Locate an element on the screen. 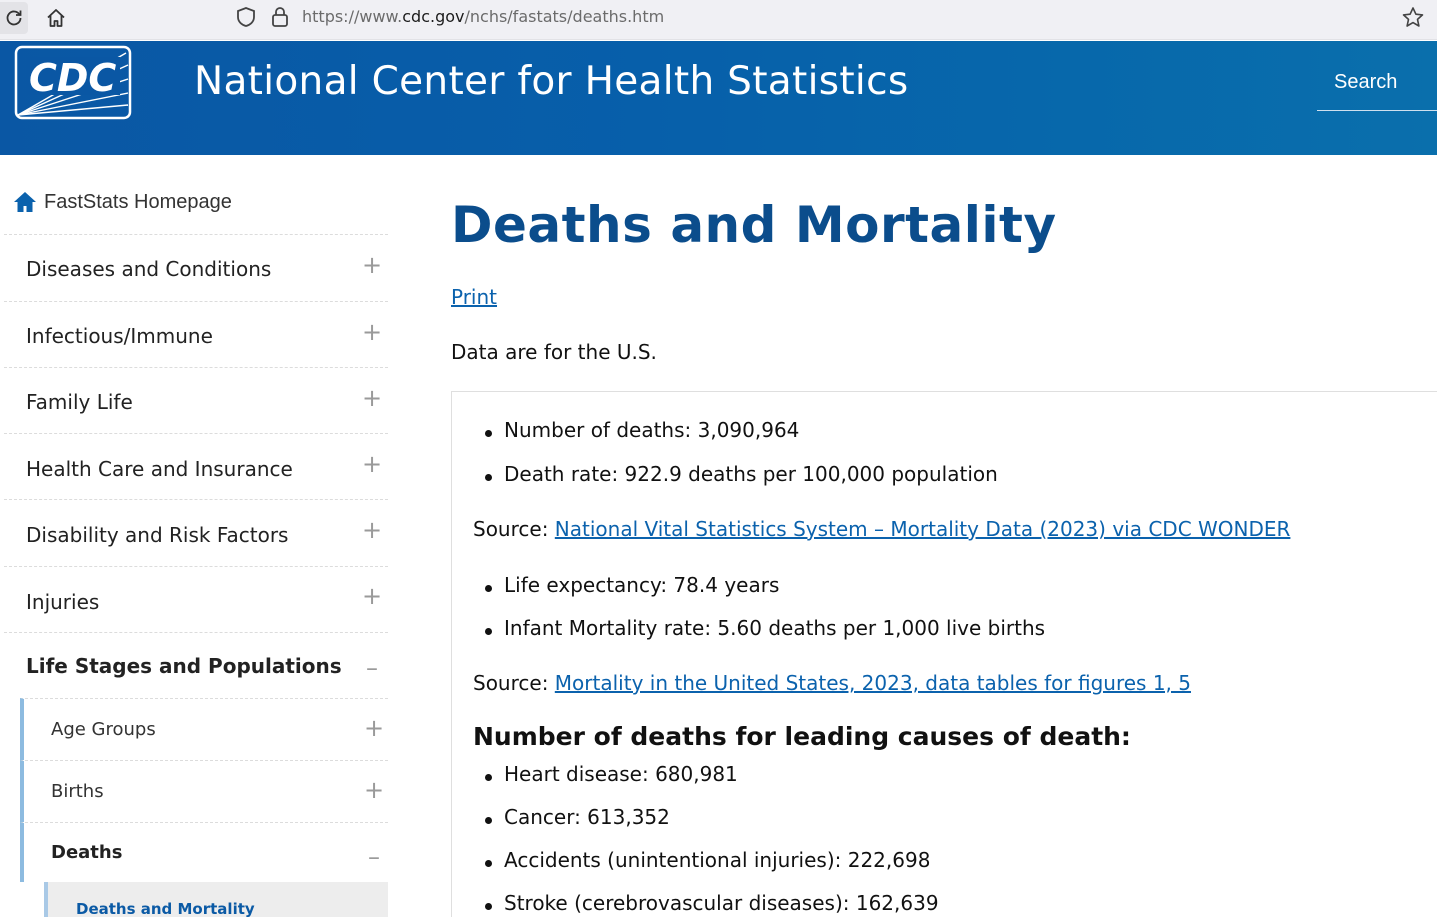 The width and height of the screenshot is (1437, 917). list-item: Life expectancy: 78.4 years is located at coordinates (642, 585).